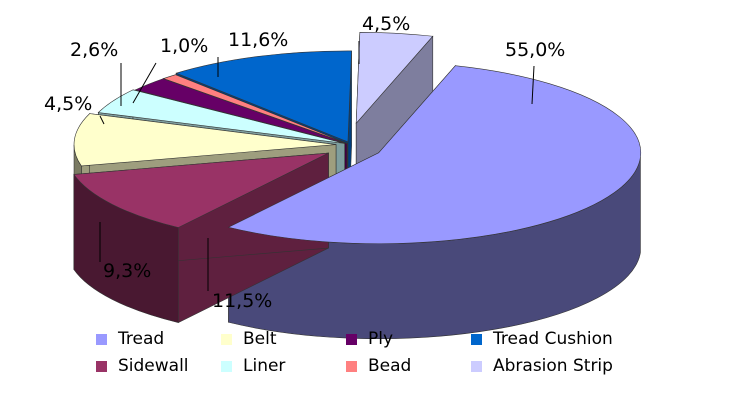  Describe the element at coordinates (553, 366) in the screenshot. I see `legend-label: Abrasion Strip` at that location.